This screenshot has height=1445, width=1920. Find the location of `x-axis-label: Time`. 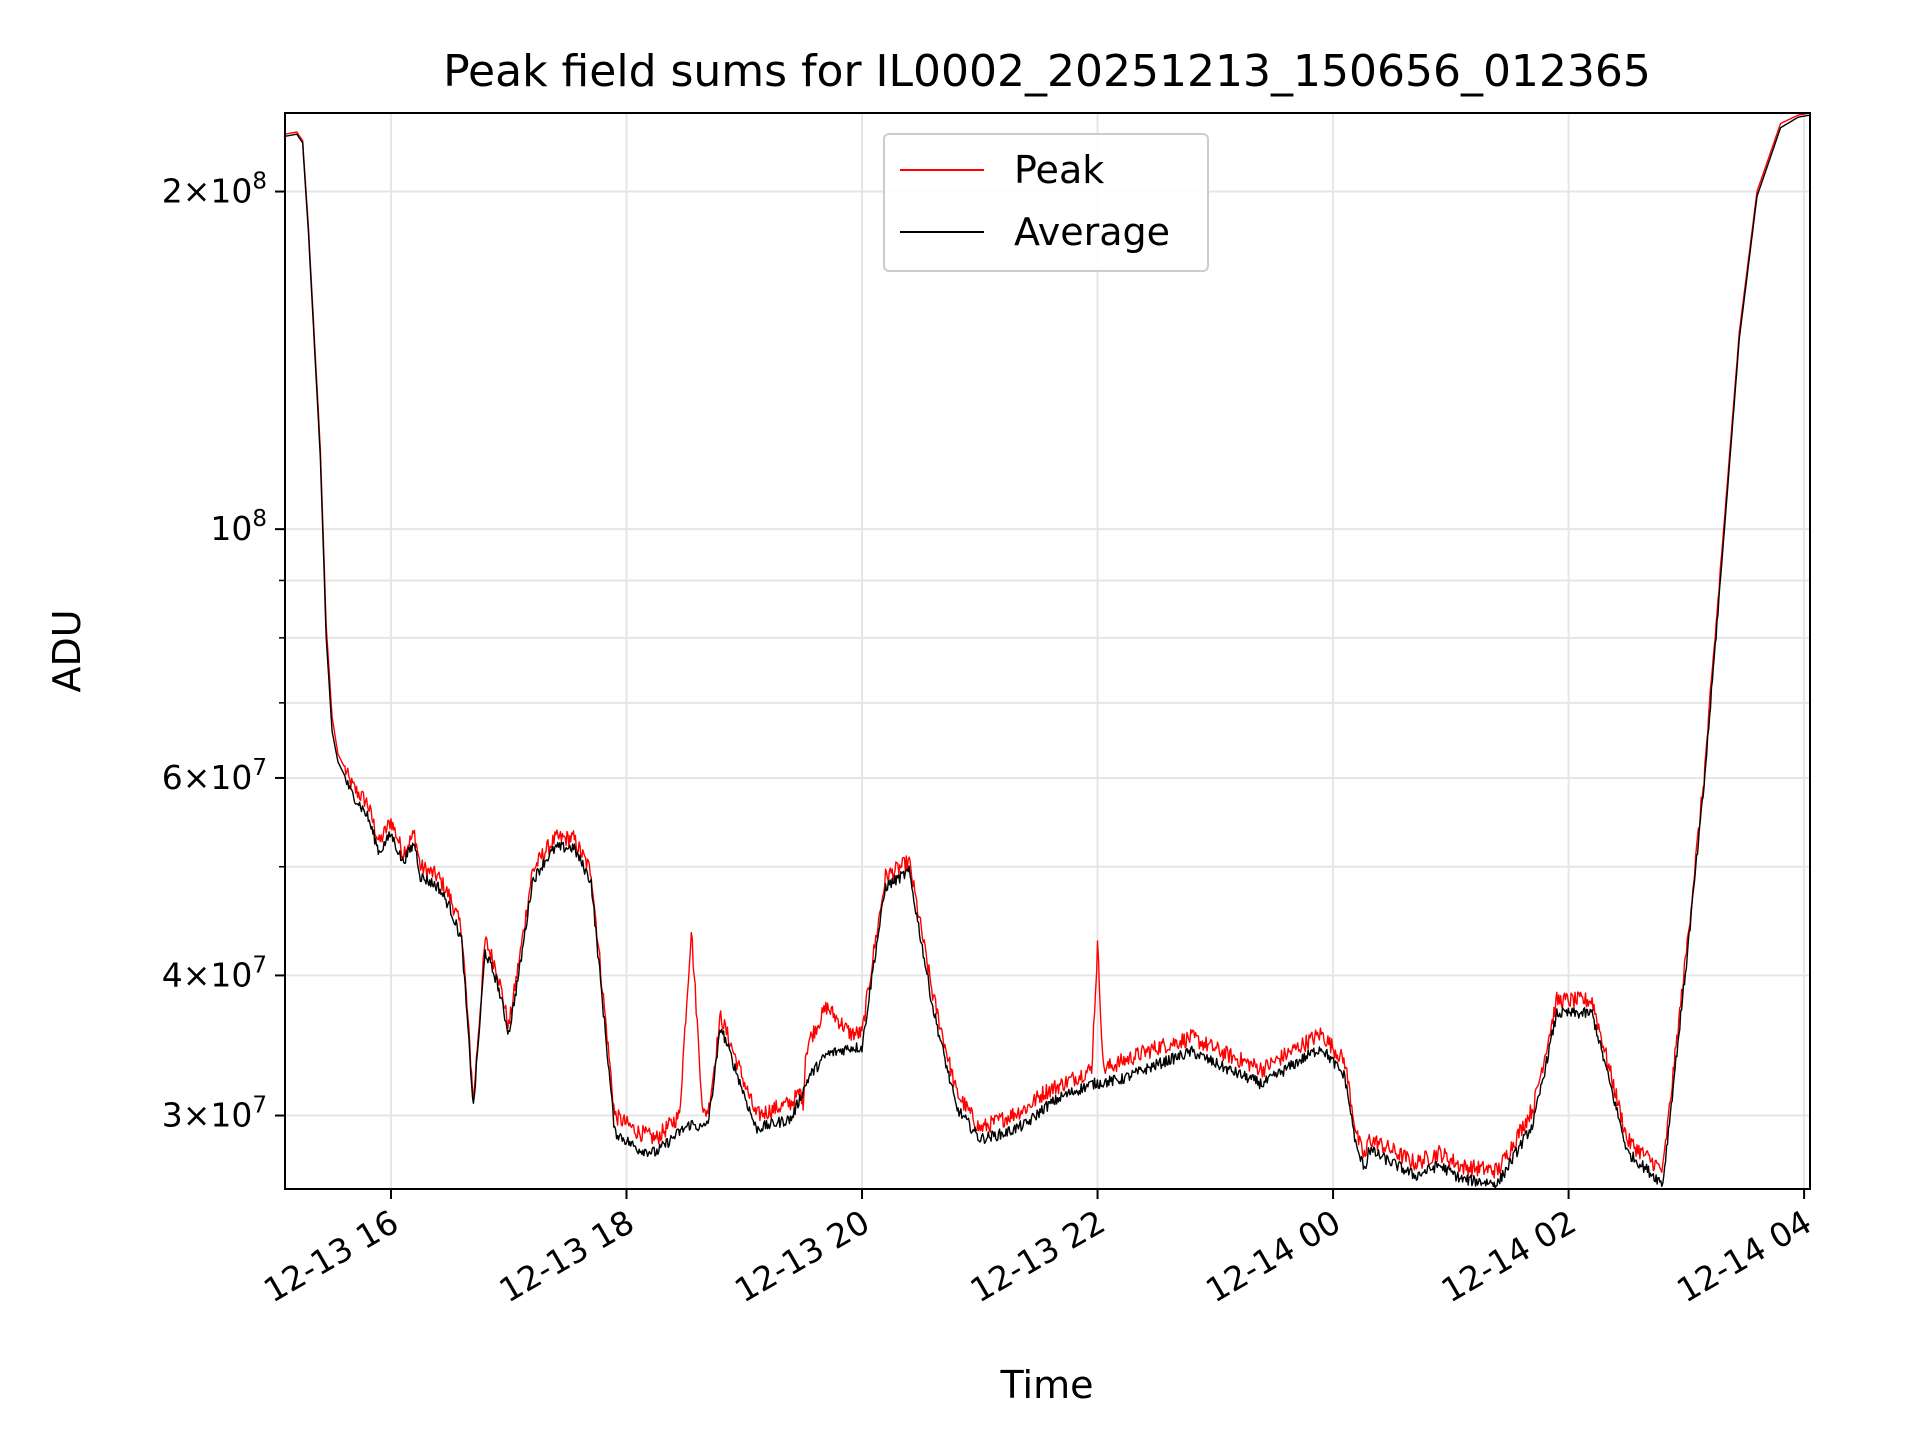

x-axis-label: Time is located at coordinates (1047, 1385).